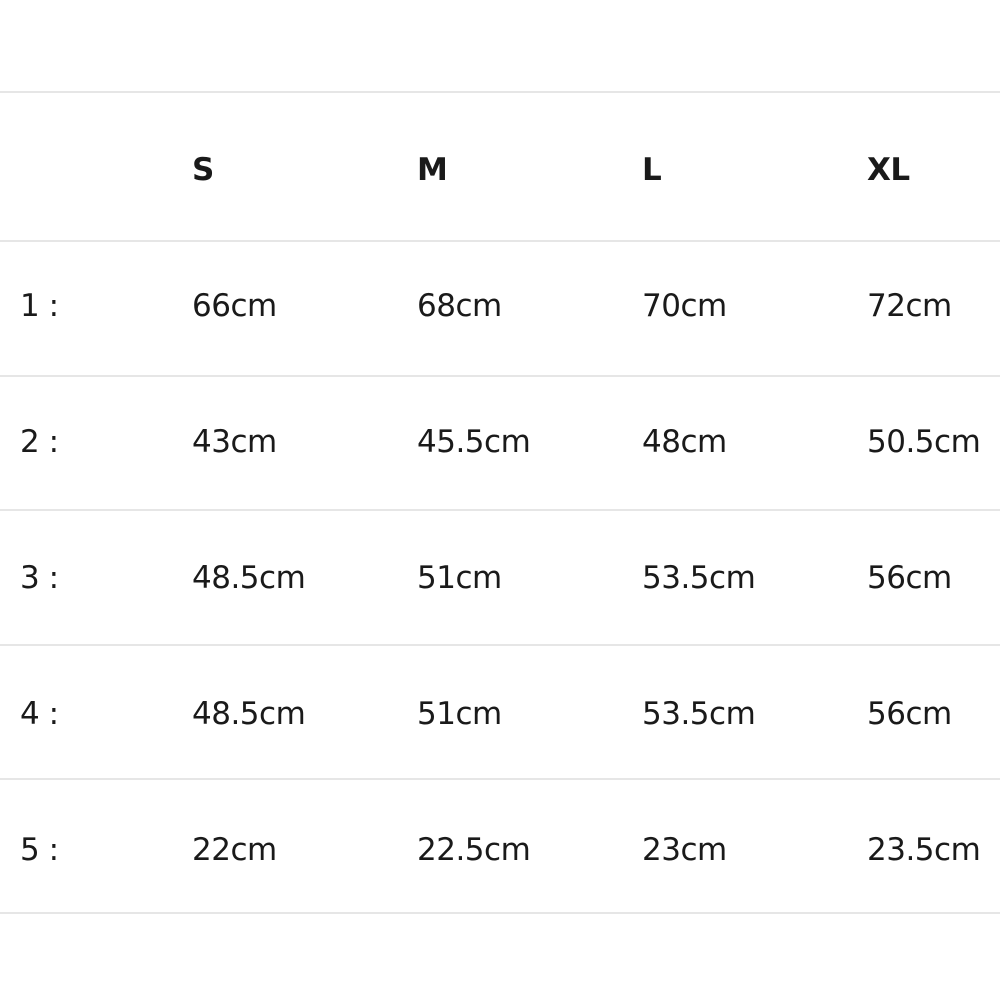 The width and height of the screenshot is (1000, 1000). Describe the element at coordinates (909, 306) in the screenshot. I see `table-cell: 72cm` at that location.